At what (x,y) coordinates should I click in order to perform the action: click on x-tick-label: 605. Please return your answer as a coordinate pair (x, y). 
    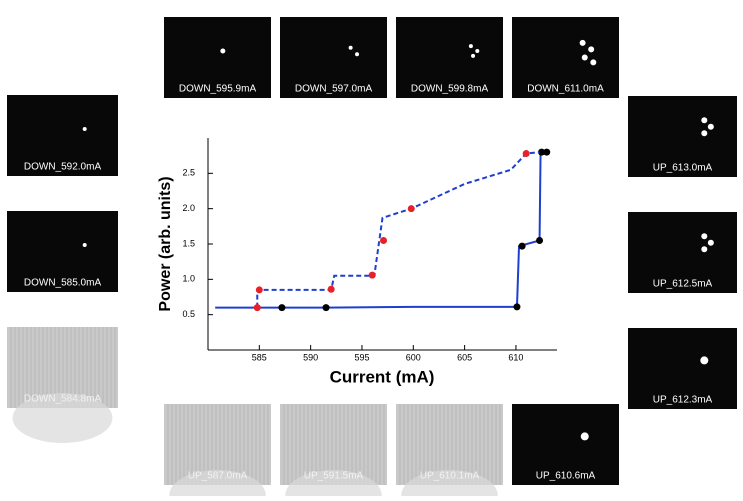
    Looking at the image, I should click on (464, 357).